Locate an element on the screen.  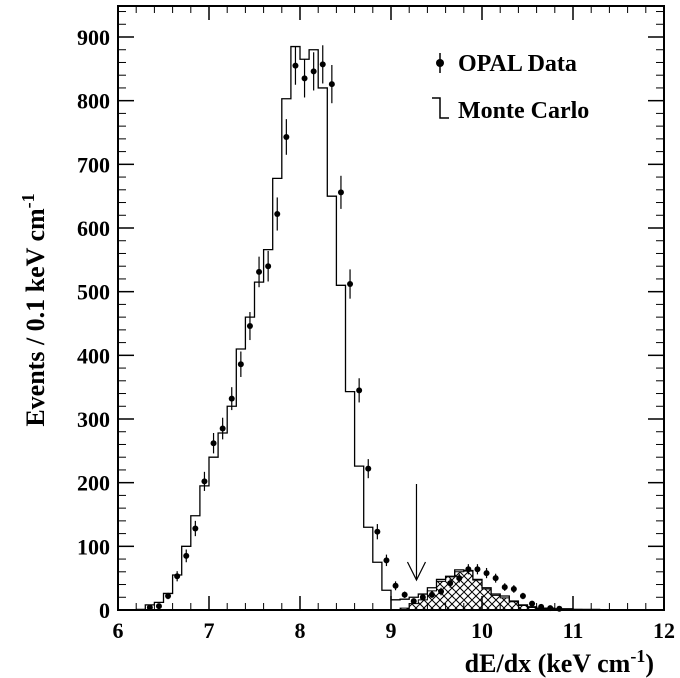
y-tick-label: 700 is located at coordinates (93, 164).